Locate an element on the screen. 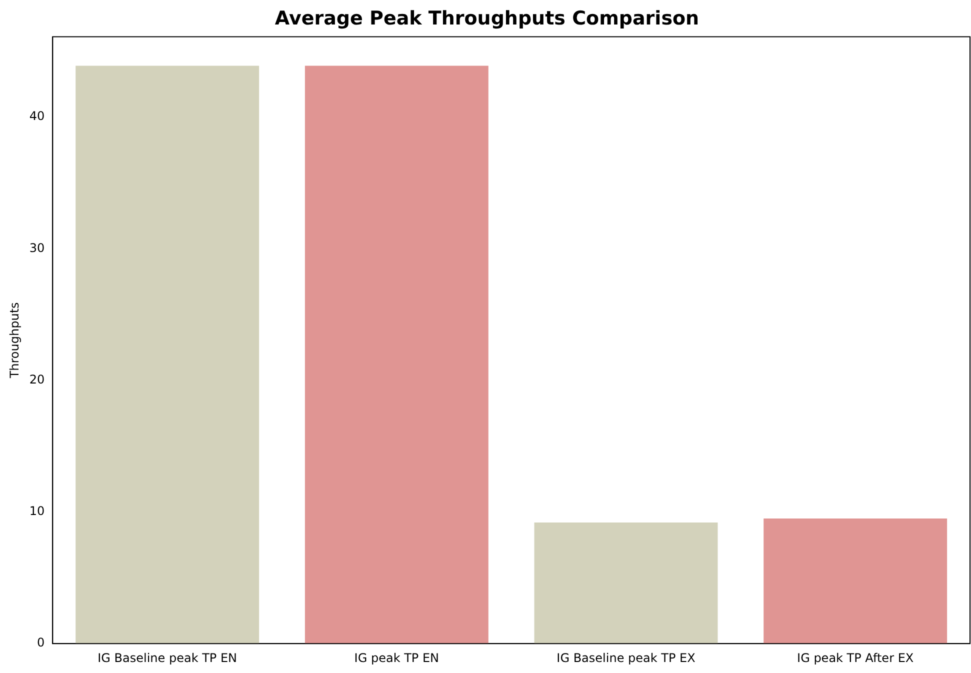  x-tick-label: IG peak TP After EX is located at coordinates (855, 657).